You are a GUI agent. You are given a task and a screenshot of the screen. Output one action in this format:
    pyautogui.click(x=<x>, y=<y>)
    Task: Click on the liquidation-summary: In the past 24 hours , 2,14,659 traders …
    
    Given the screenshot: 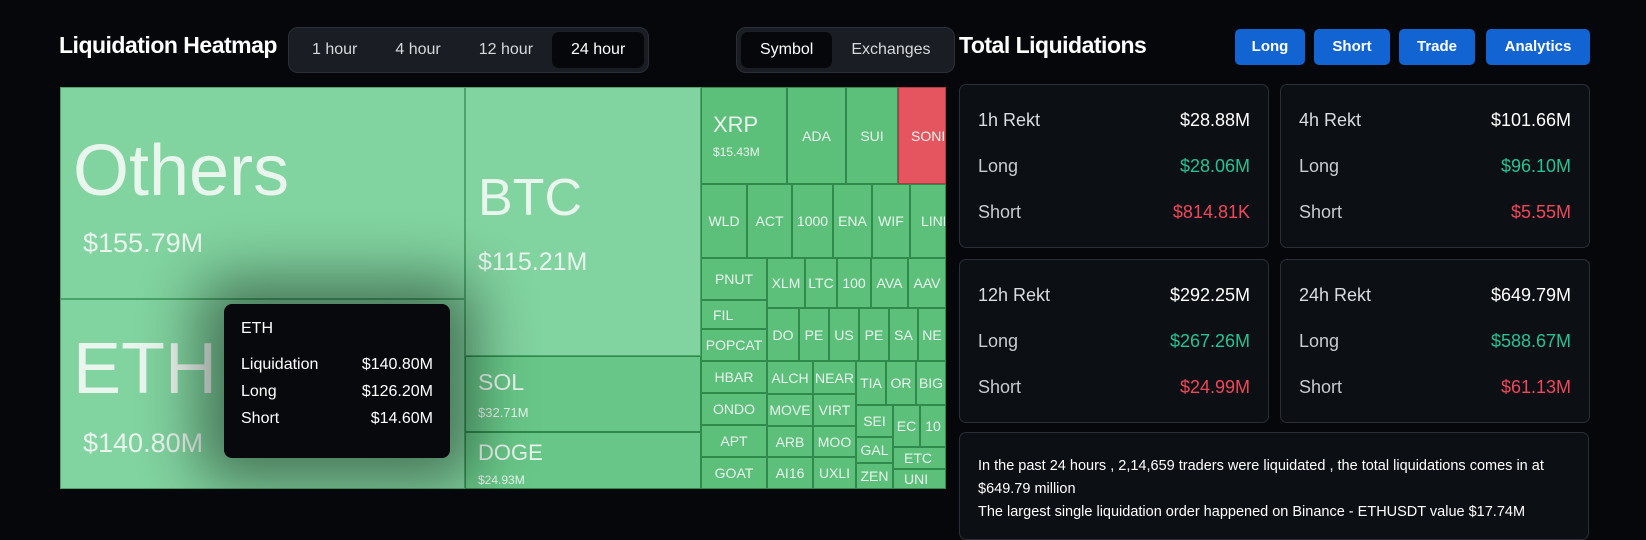 What is the action you would take?
    pyautogui.click(x=1274, y=486)
    